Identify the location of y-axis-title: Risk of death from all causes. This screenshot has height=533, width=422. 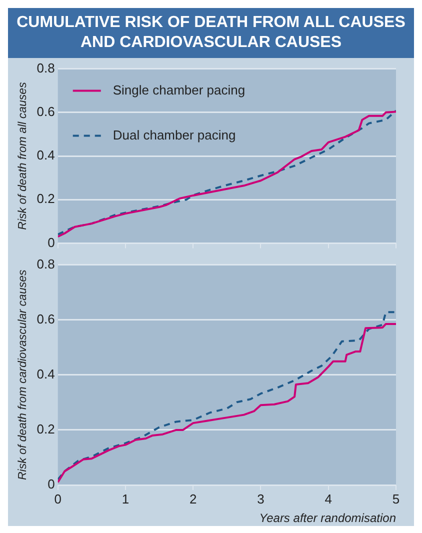
(23, 156).